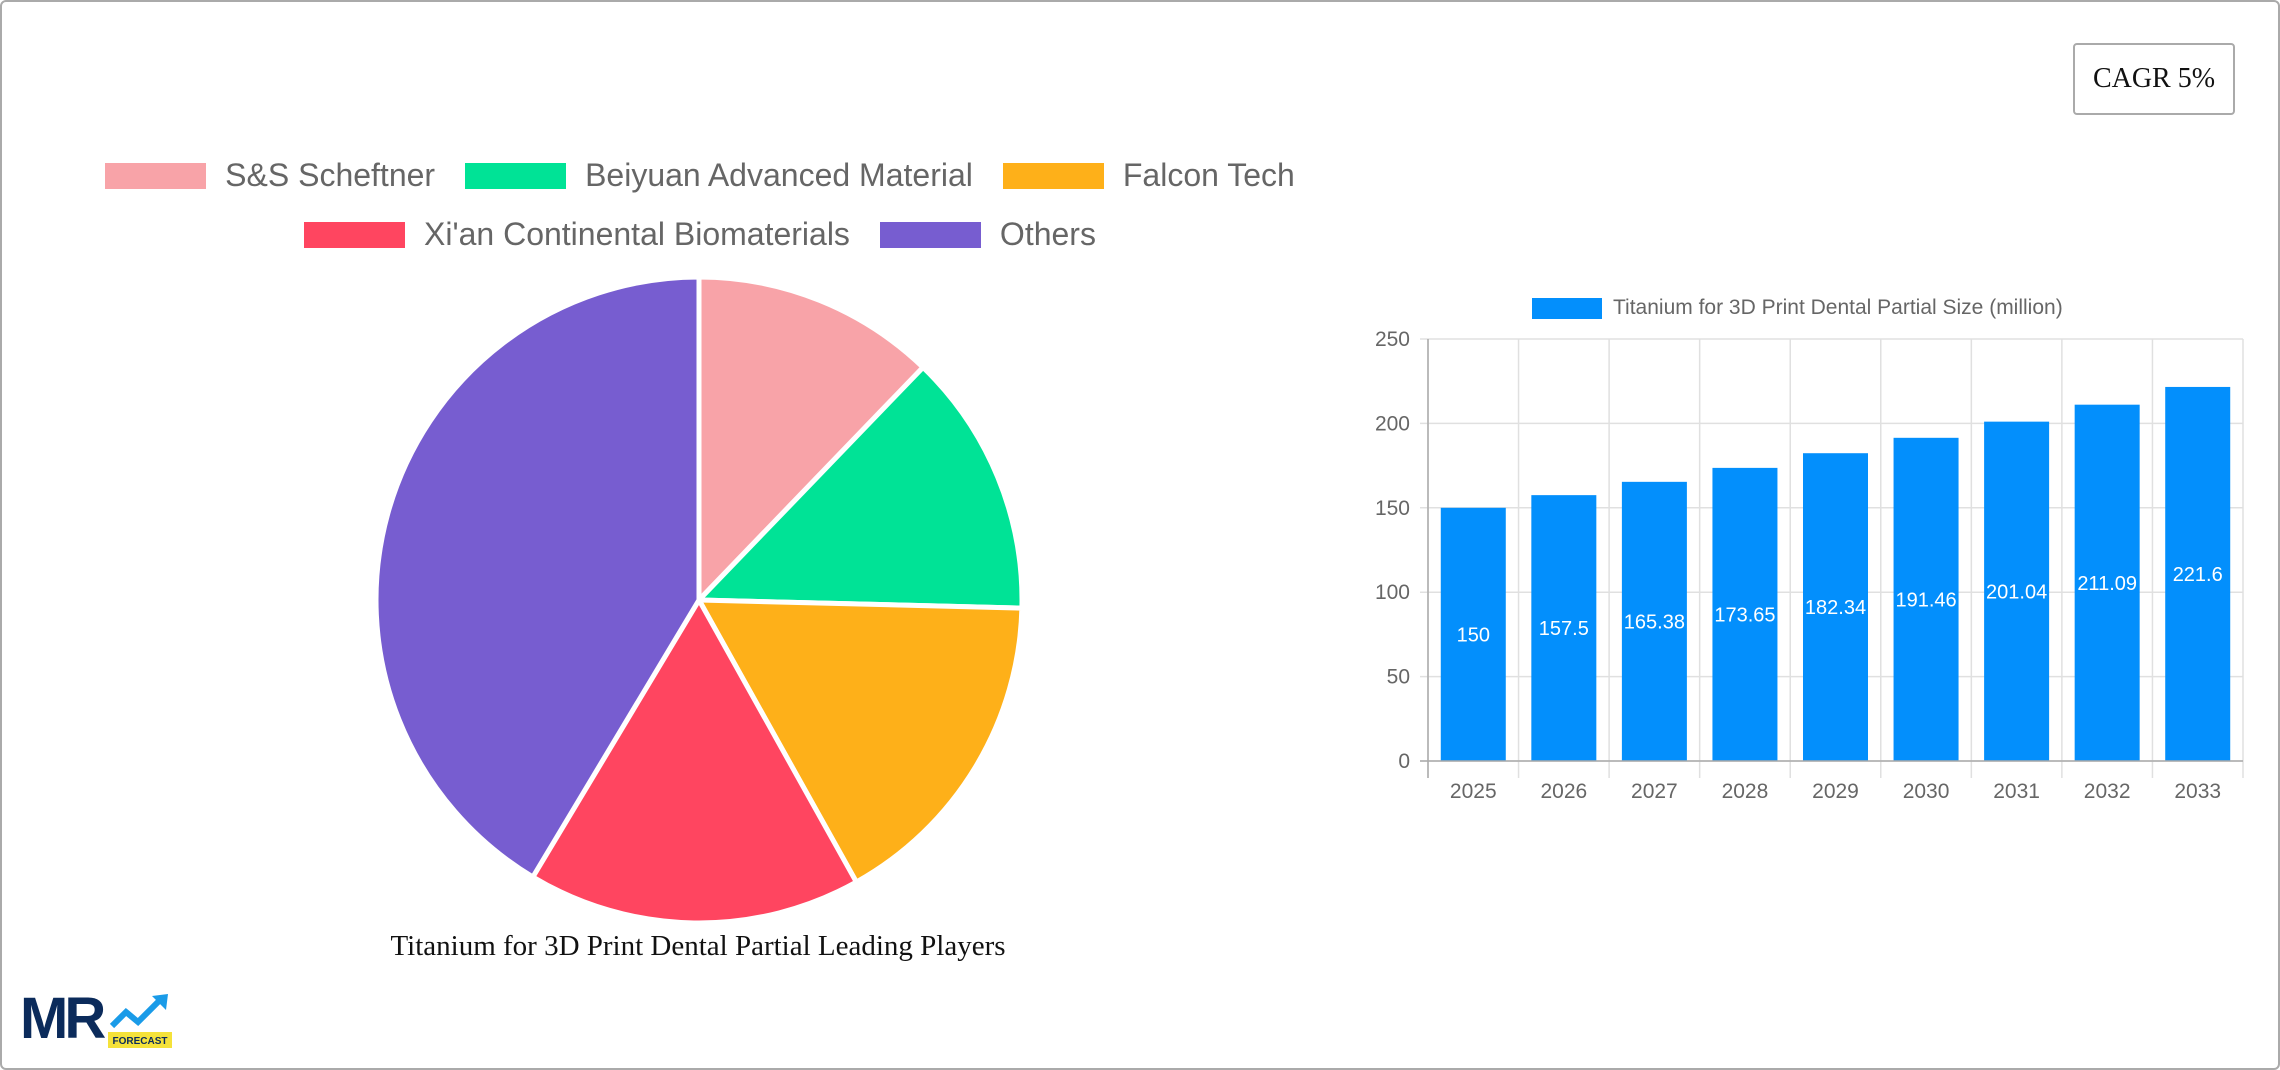 This screenshot has width=2280, height=1070. What do you see at coordinates (1208, 175) in the screenshot?
I see `legend-label: Falcon Tech` at bounding box center [1208, 175].